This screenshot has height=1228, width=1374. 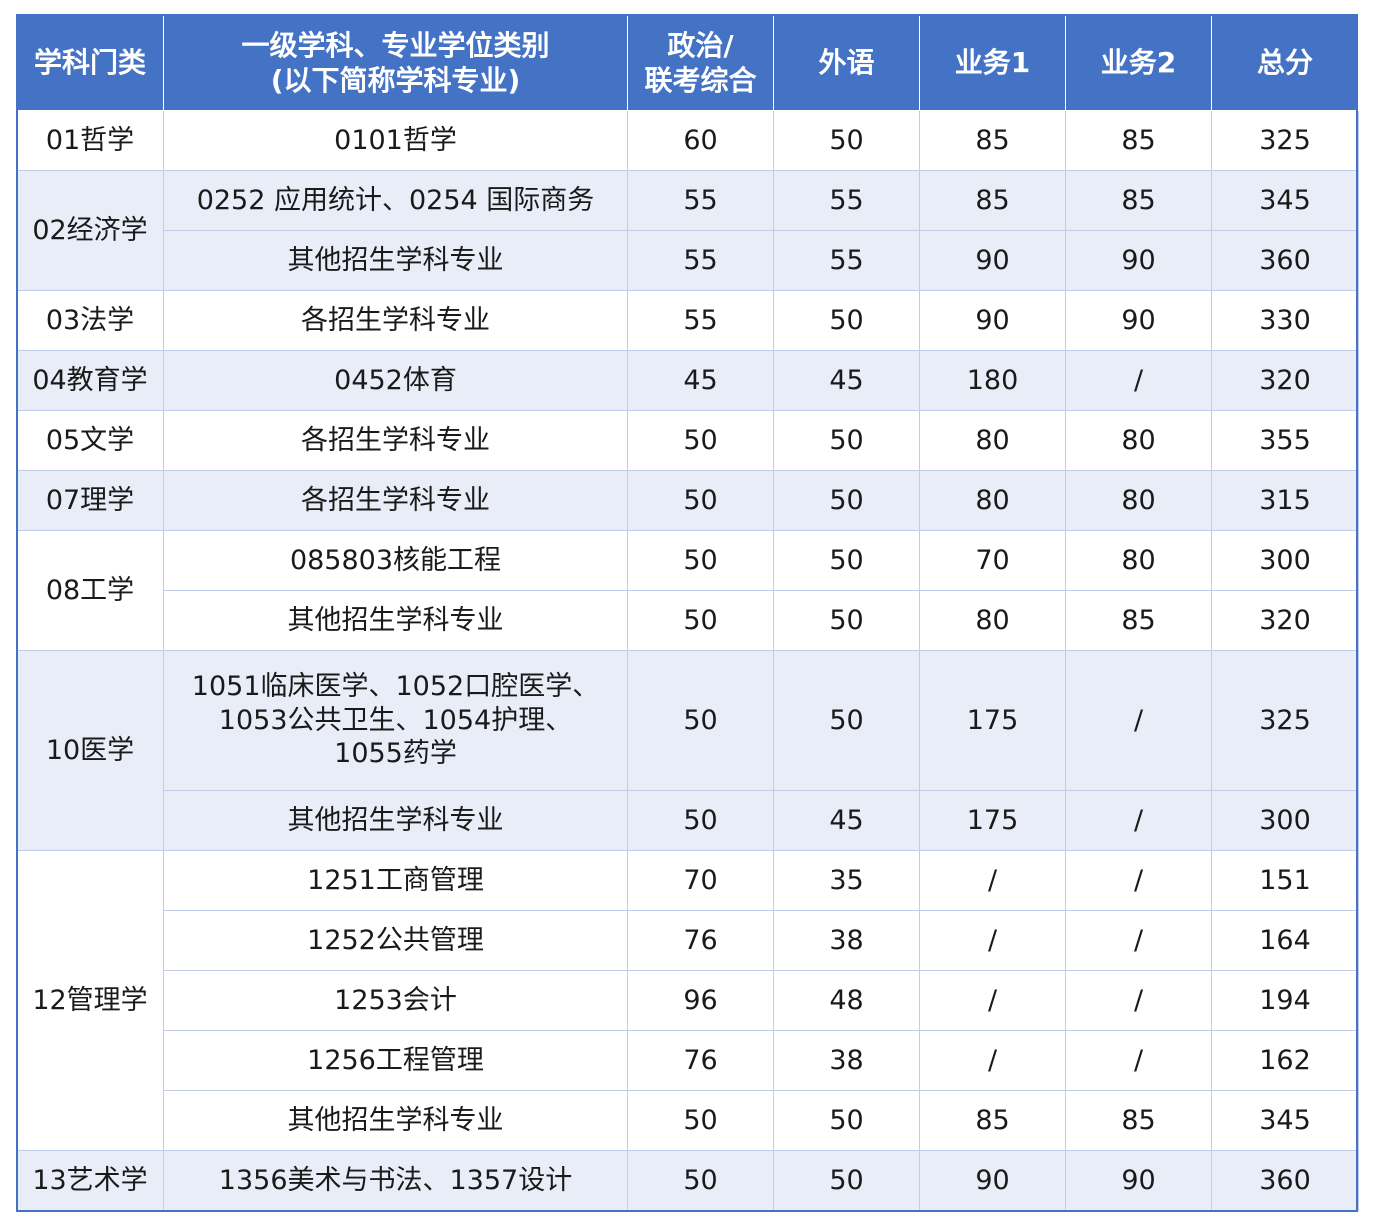 What do you see at coordinates (395, 140) in the screenshot?
I see `major-cell: 0101哲学` at bounding box center [395, 140].